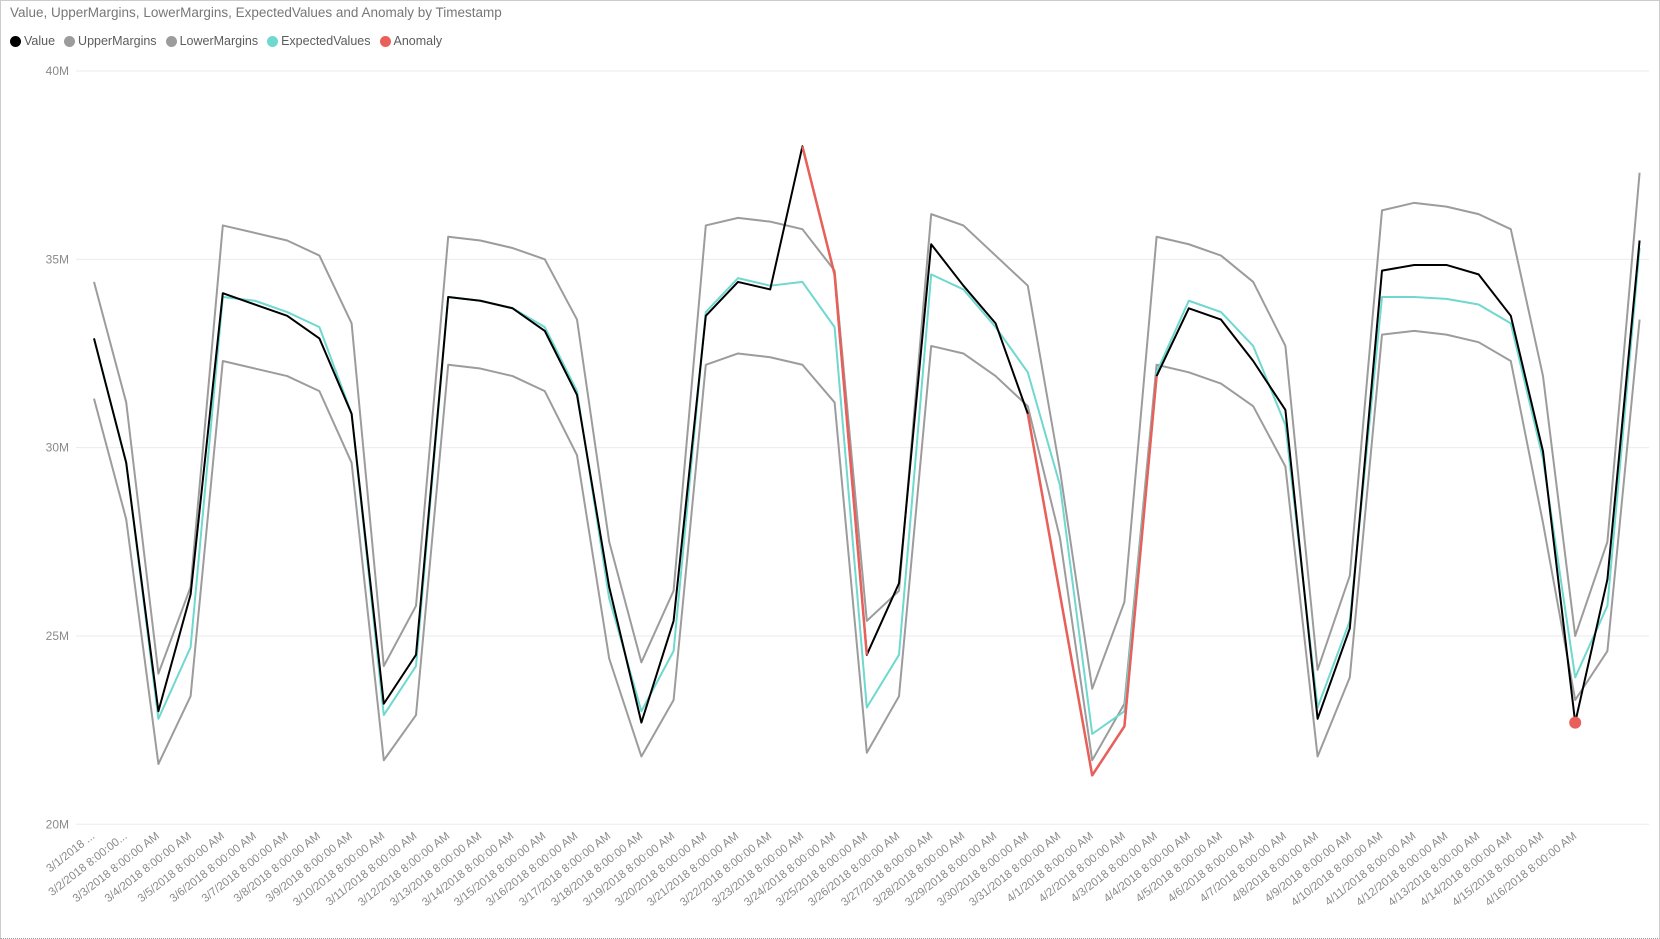 The image size is (1660, 939). Describe the element at coordinates (117, 41) in the screenshot. I see `legend-label: UpperMargins` at that location.